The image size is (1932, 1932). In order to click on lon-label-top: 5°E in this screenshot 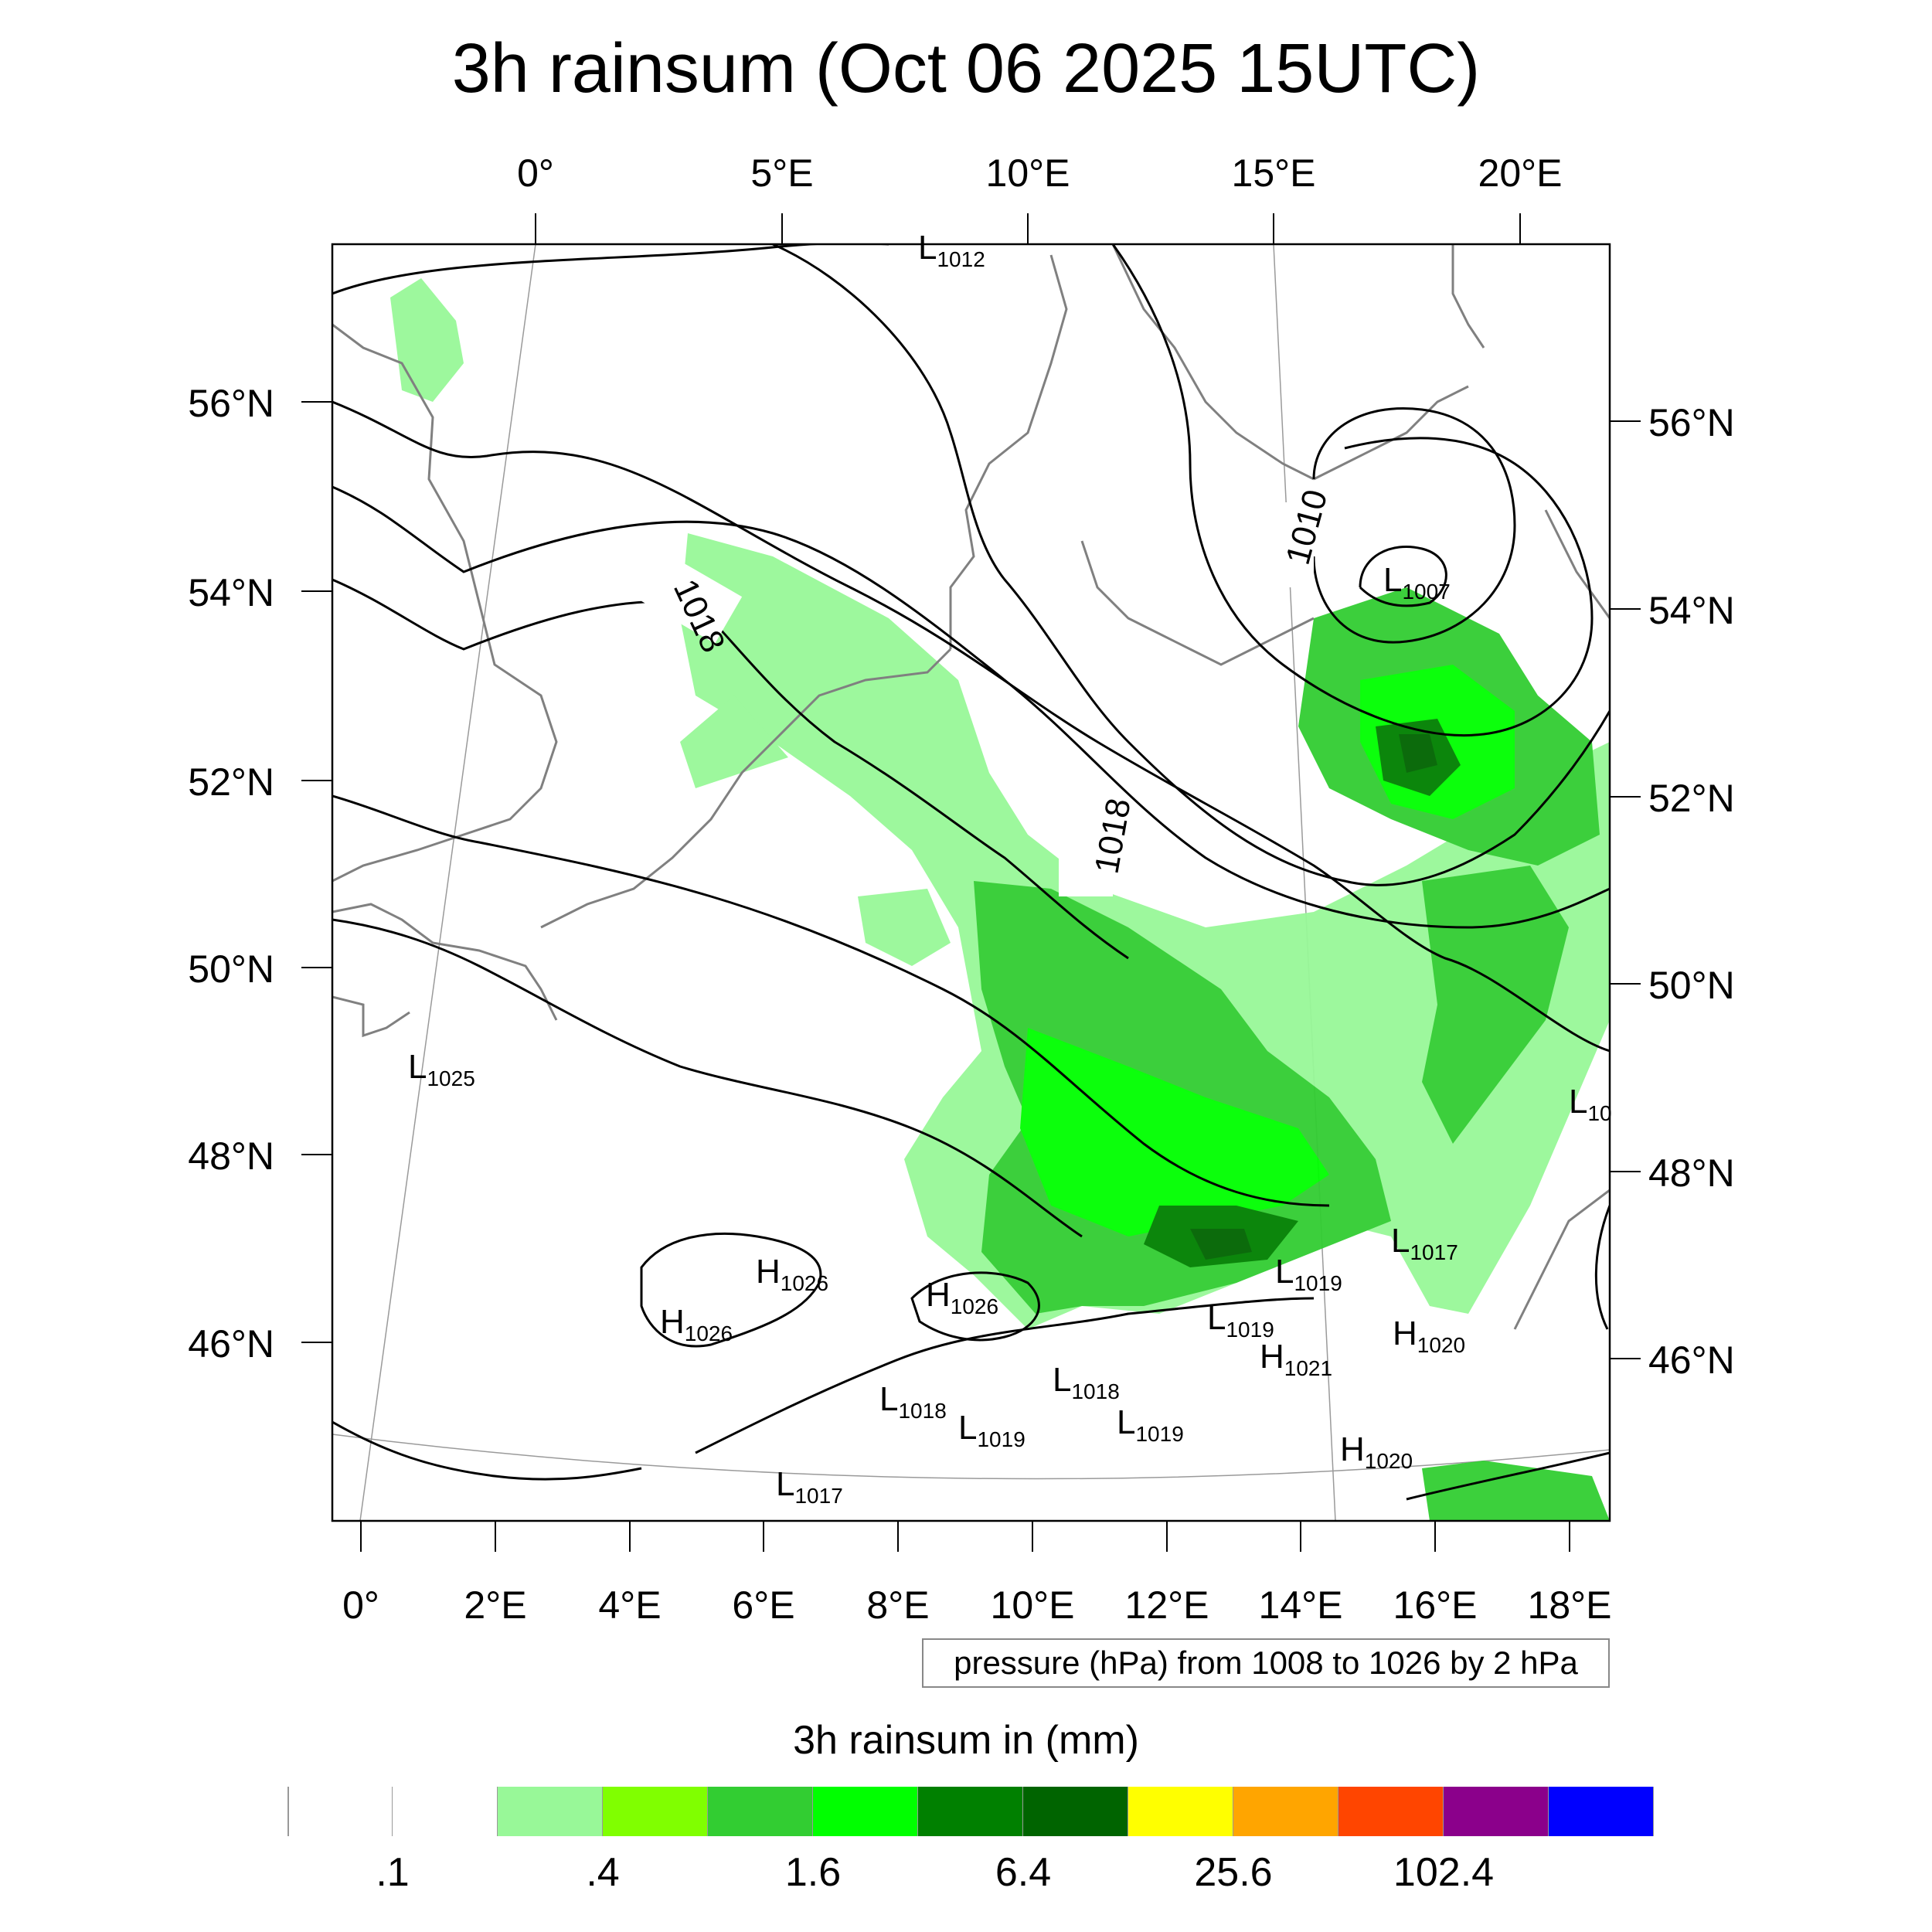, I will do `click(782, 173)`.